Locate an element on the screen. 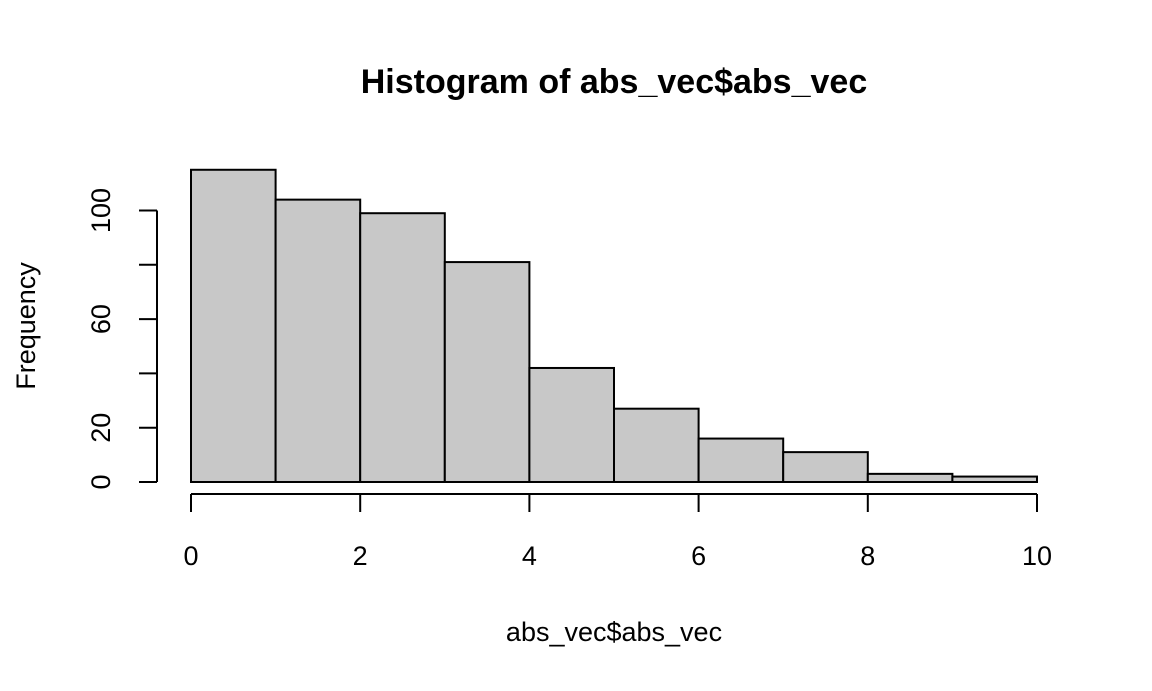 This screenshot has height=691, width=1152. x-tick-label: 8 is located at coordinates (867, 556).